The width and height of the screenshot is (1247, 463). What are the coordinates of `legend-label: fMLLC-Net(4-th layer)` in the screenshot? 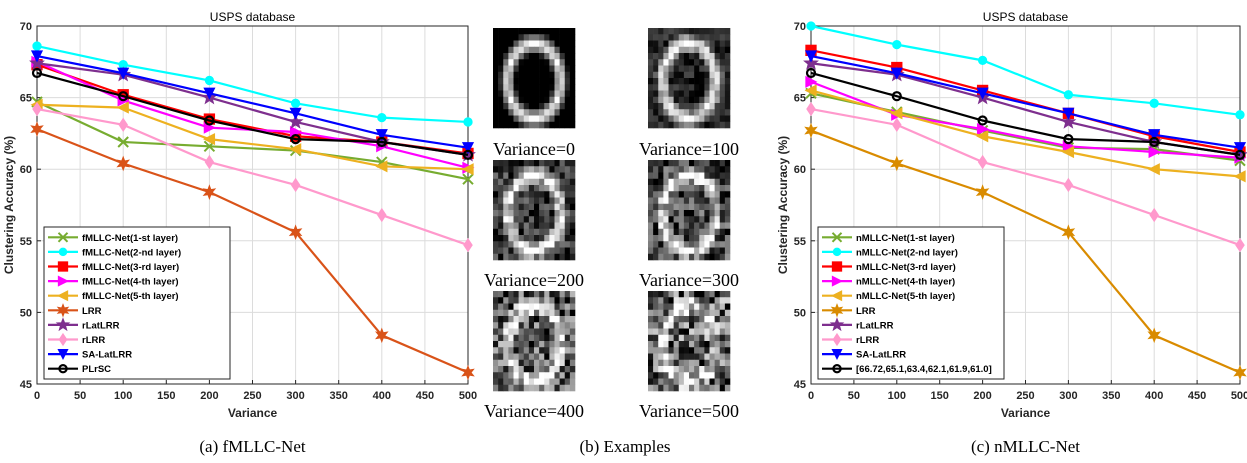 It's located at (130, 282).